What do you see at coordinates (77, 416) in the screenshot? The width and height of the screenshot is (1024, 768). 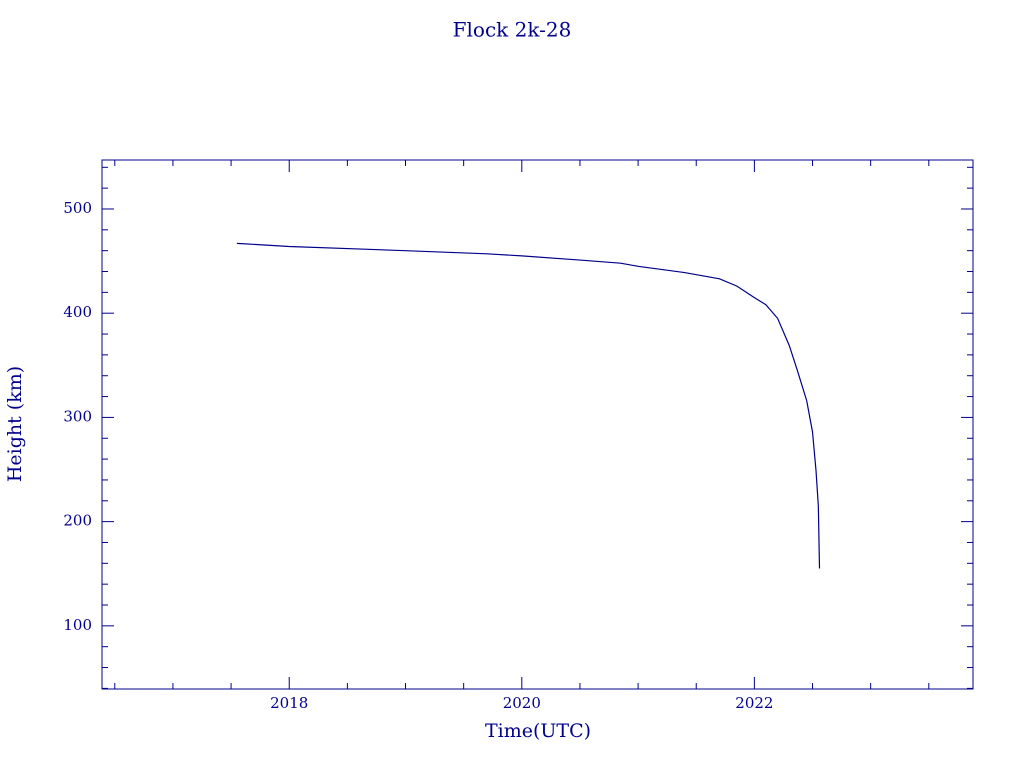 I see `y-tick-label: 300` at bounding box center [77, 416].